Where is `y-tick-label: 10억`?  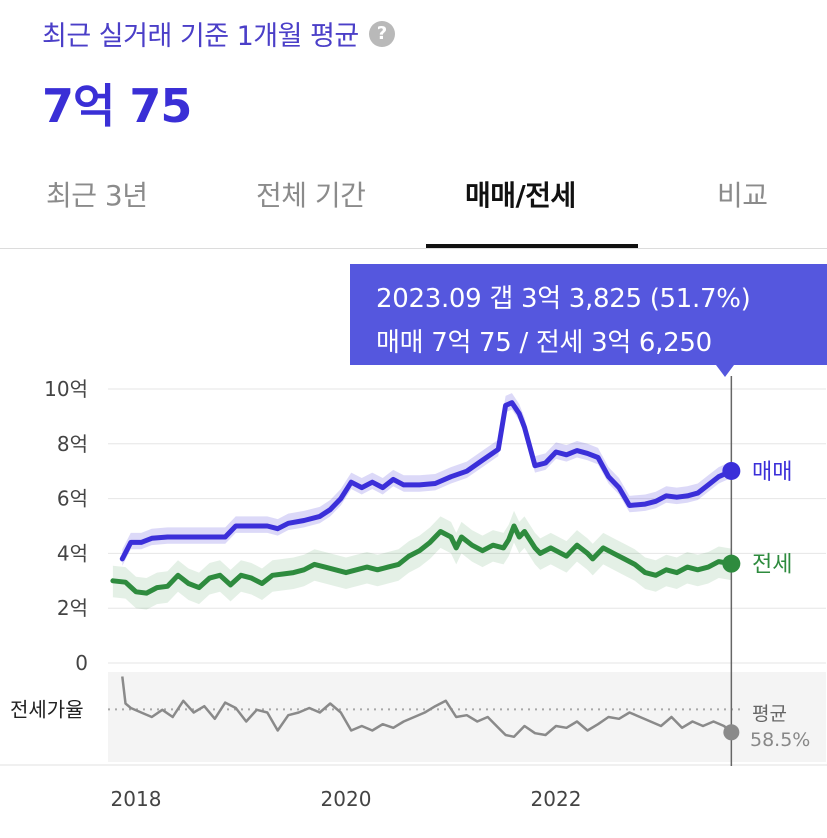 y-tick-label: 10억 is located at coordinates (66, 389).